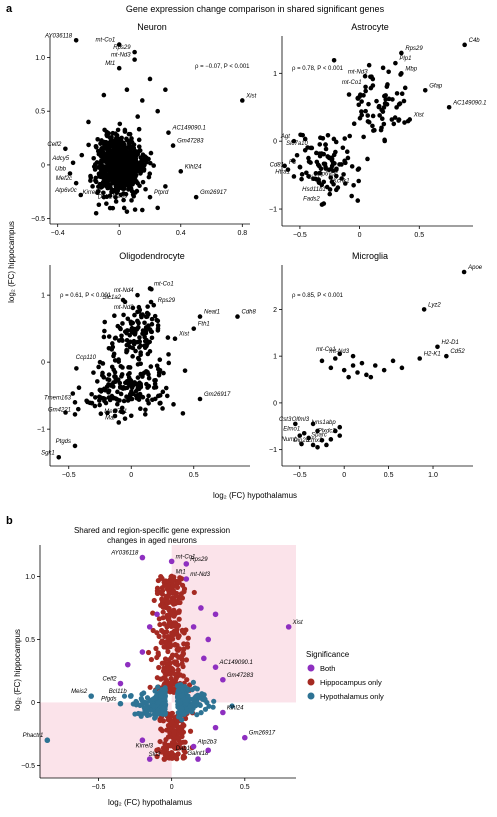 The width and height of the screenshot is (497, 817). I want to click on panel-b-ylabel: log₂ (FC) hippocampus, so click(17, 670).